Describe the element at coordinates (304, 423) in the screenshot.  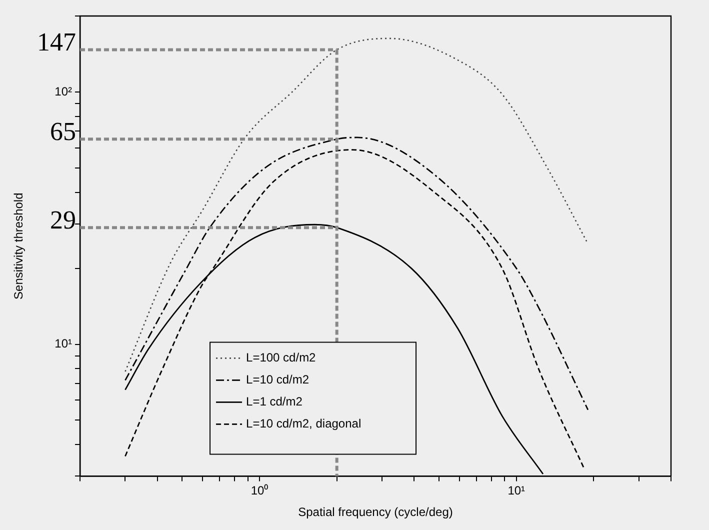
I see `legend-label: L=10 cd/m2, diagonal` at that location.